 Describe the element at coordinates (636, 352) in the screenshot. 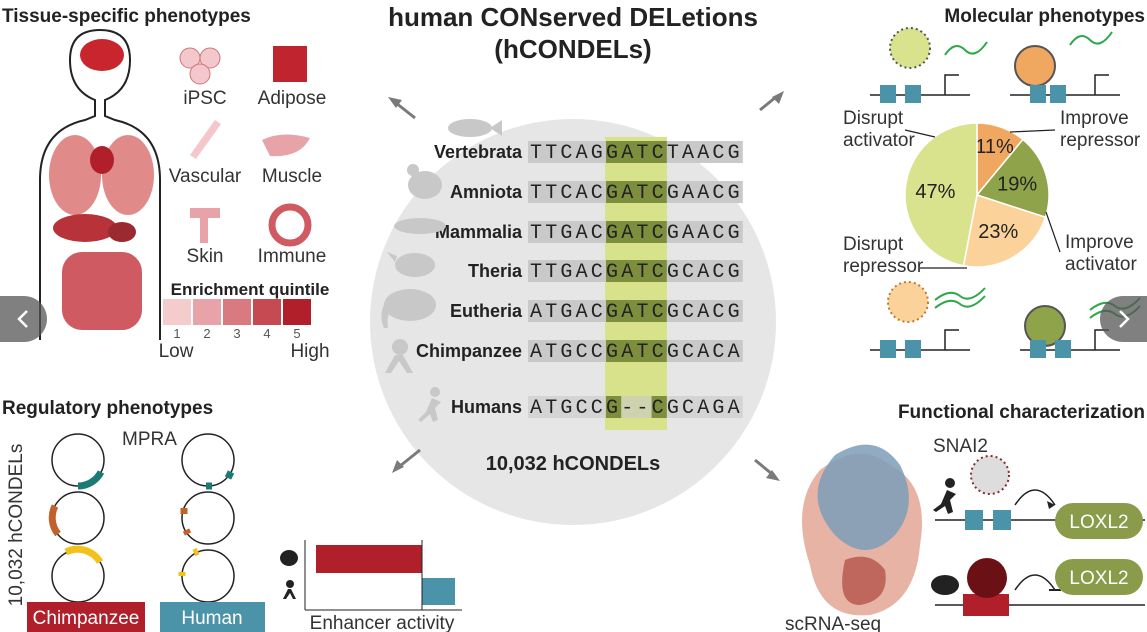

I see `sequence: ATGCCGATCGCACA` at that location.